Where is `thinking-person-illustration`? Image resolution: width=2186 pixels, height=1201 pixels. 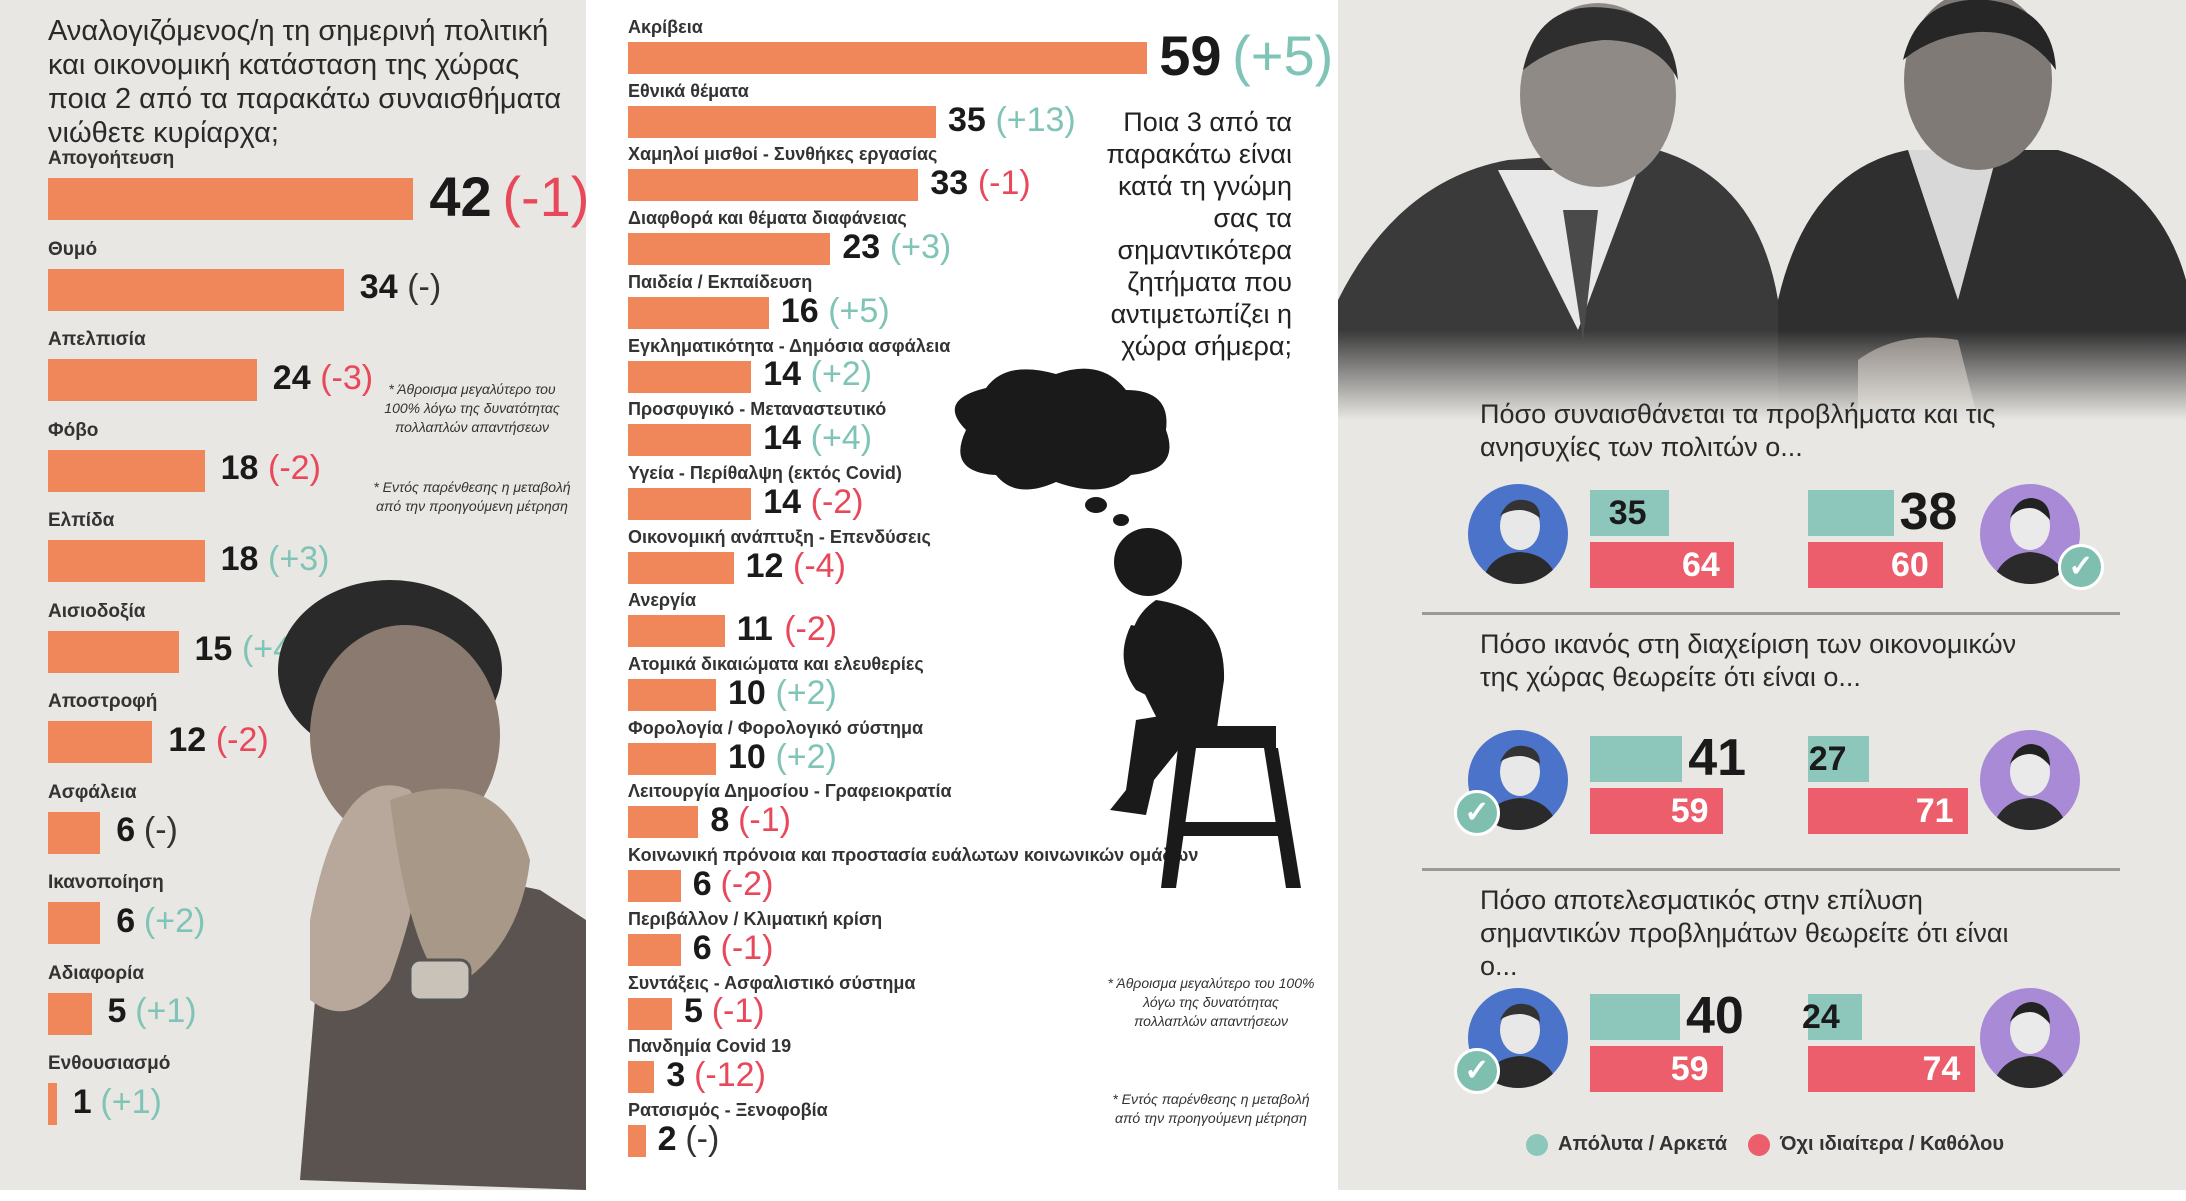 thinking-person-illustration is located at coordinates (1127, 628).